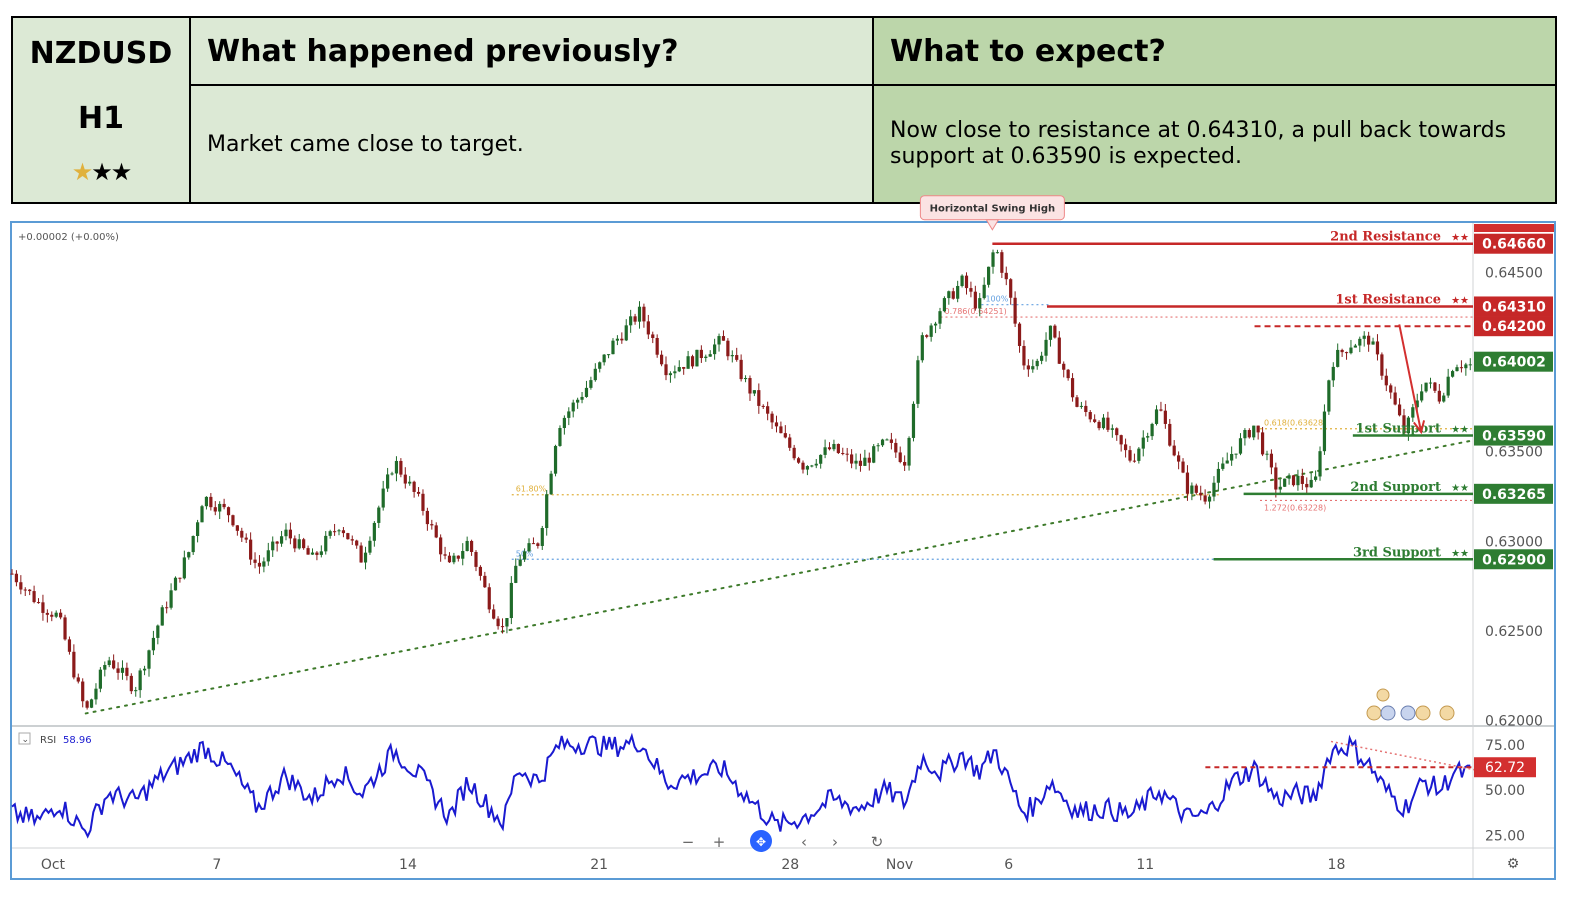 The height and width of the screenshot is (902, 1584). Describe the element at coordinates (835, 842) in the screenshot. I see `scroll-right-button: ›` at that location.